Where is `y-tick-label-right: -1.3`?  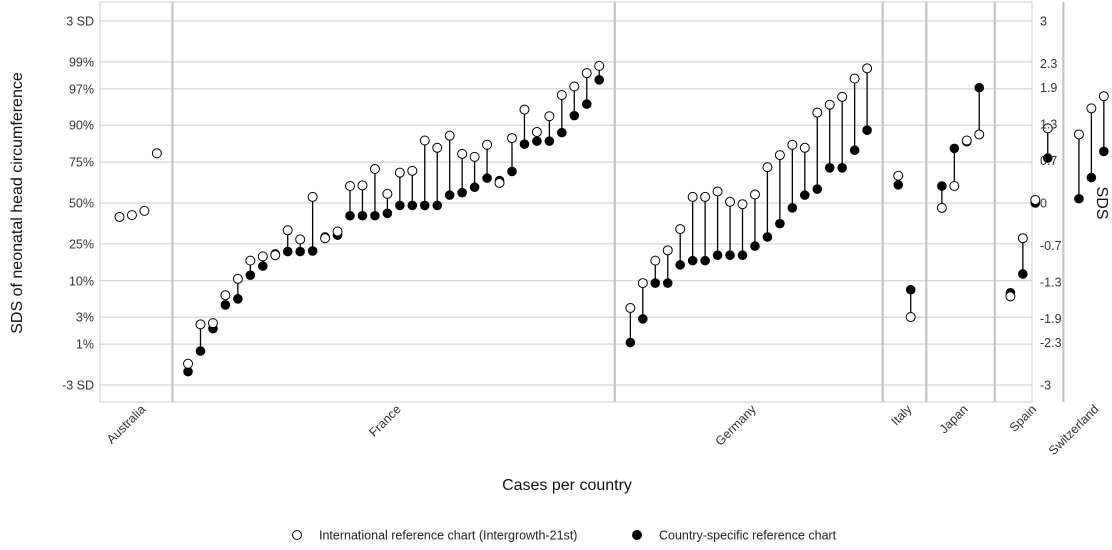
y-tick-label-right: -1.3 is located at coordinates (1051, 282).